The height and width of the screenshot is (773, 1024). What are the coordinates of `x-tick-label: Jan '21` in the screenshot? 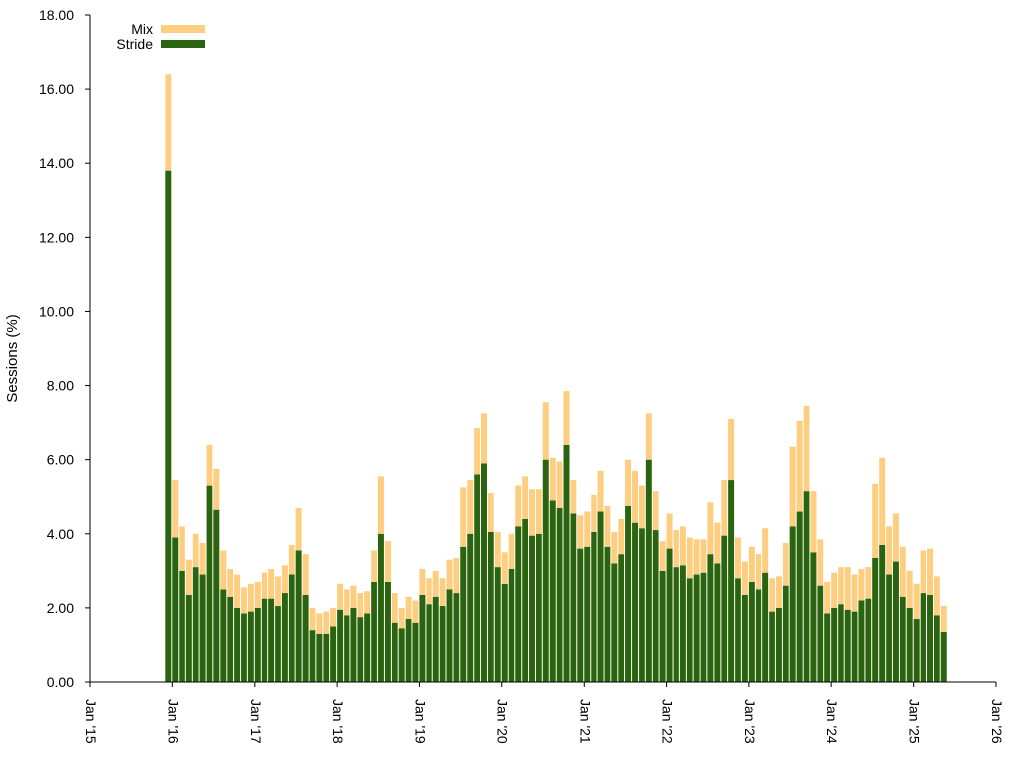 It's located at (585, 721).